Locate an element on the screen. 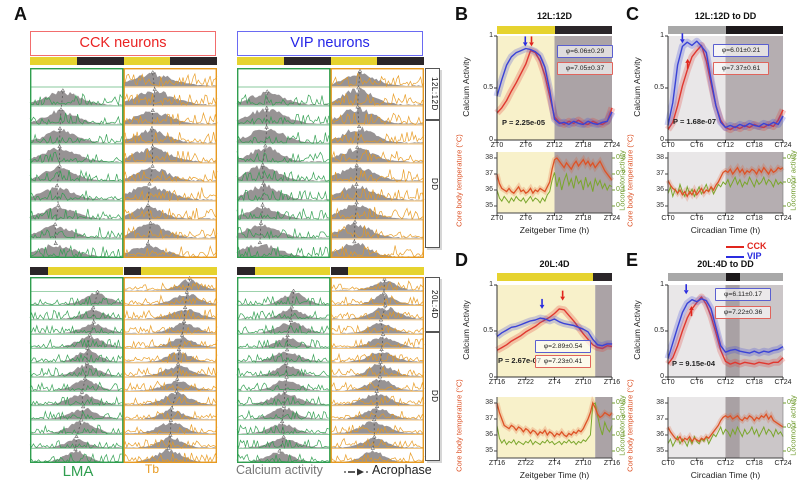 The width and height of the screenshot is (800, 489). calcium-xtick: CT18 is located at coordinates (754, 145).